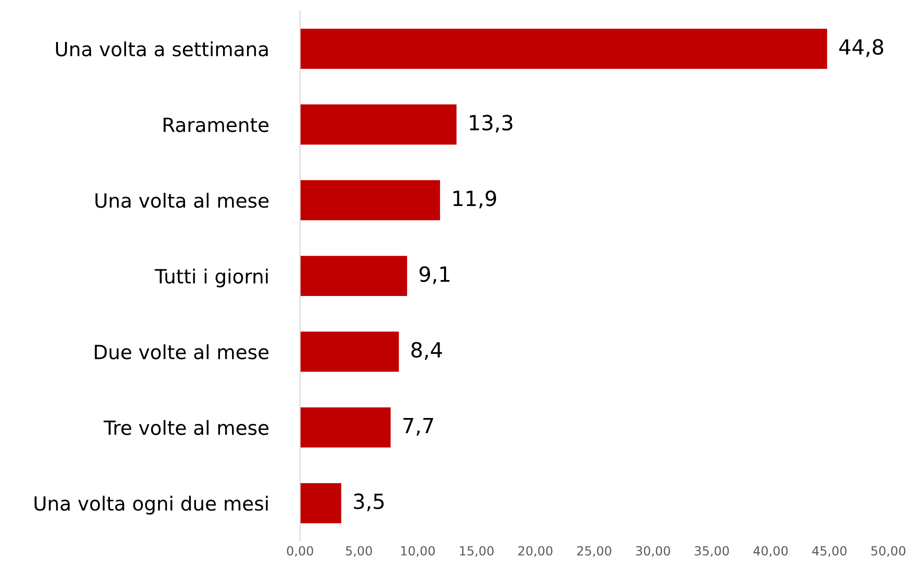 The height and width of the screenshot is (574, 912). I want to click on x-tick-label: 5,00, so click(359, 551).